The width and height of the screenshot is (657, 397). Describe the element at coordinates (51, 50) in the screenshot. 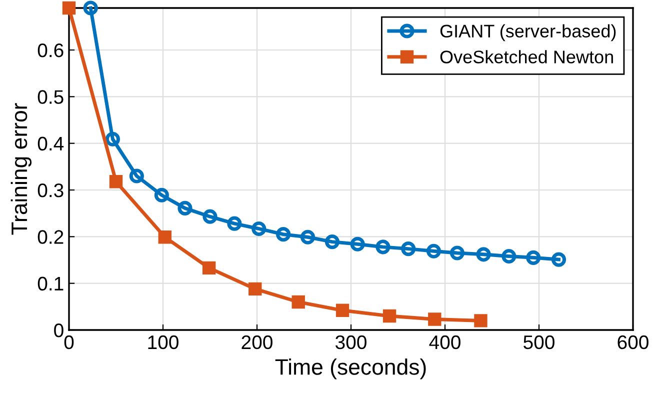

I see `y-tick-label: 0.6` at that location.